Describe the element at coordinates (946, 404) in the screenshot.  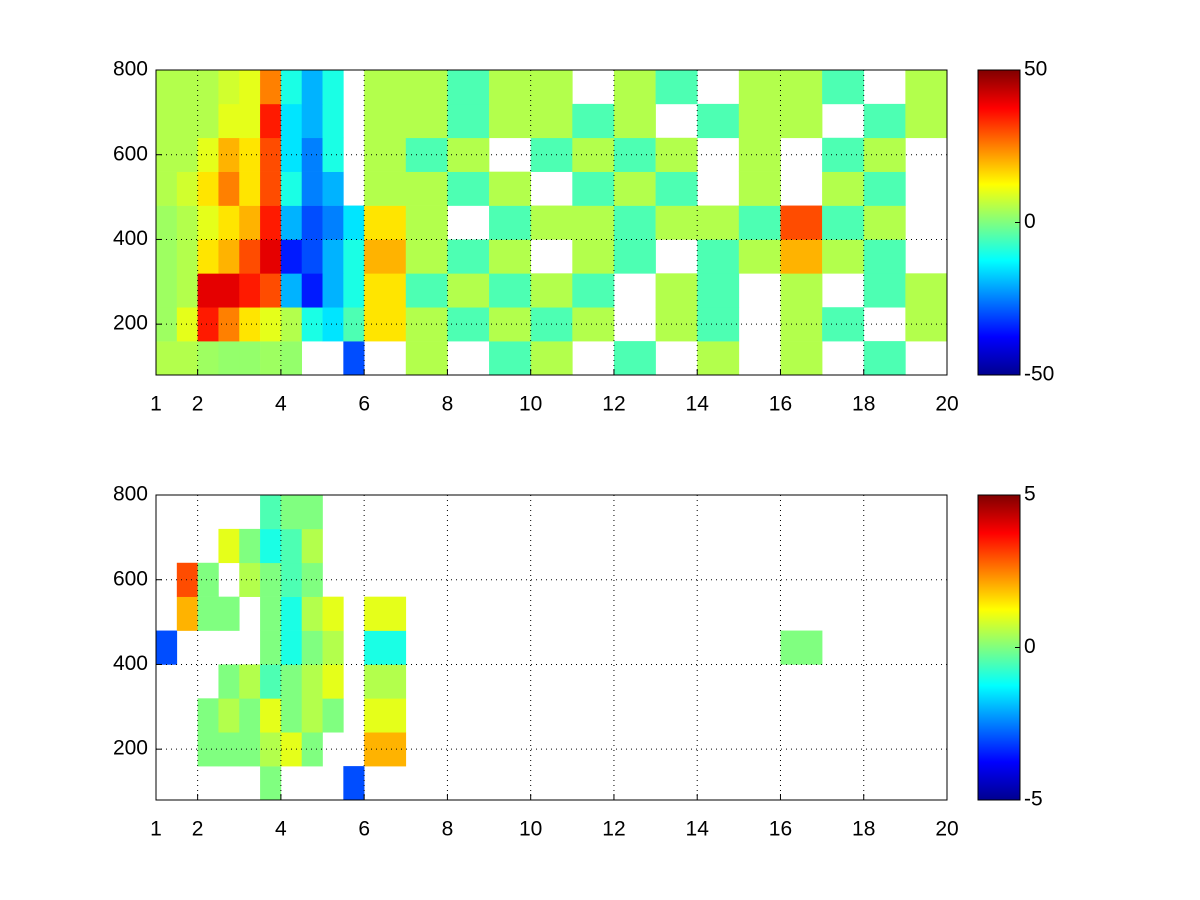
I see `x-tick-label: 20` at that location.